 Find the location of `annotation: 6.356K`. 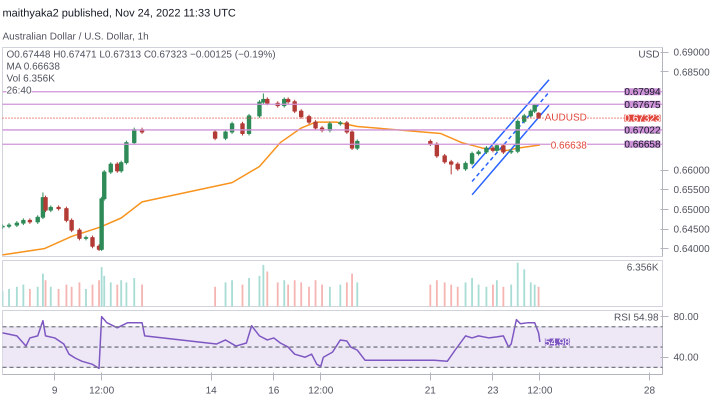

annotation: 6.356K is located at coordinates (642, 268).